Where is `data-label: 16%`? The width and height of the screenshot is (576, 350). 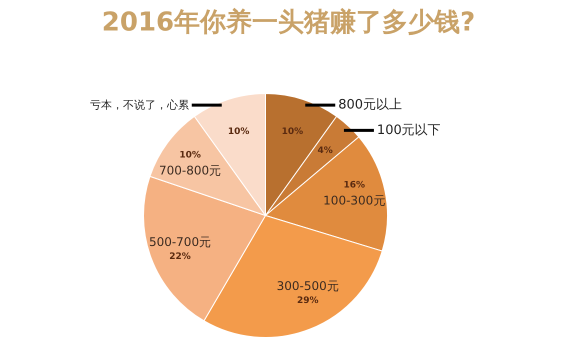 data-label: 16% is located at coordinates (354, 185).